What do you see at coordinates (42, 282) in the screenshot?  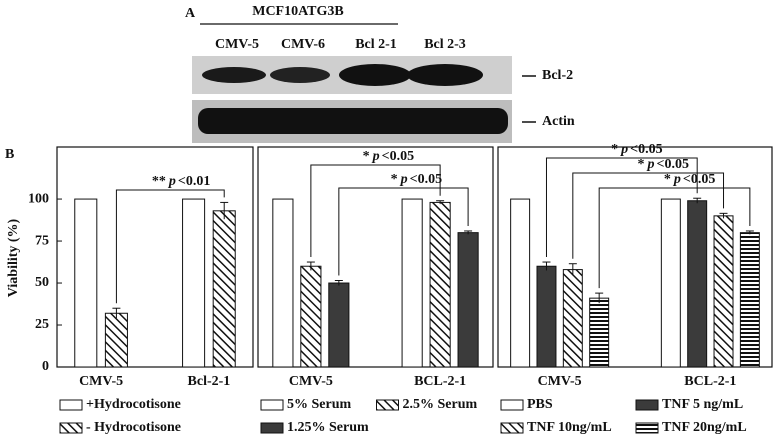 I see `y-tick-label: 50` at bounding box center [42, 282].